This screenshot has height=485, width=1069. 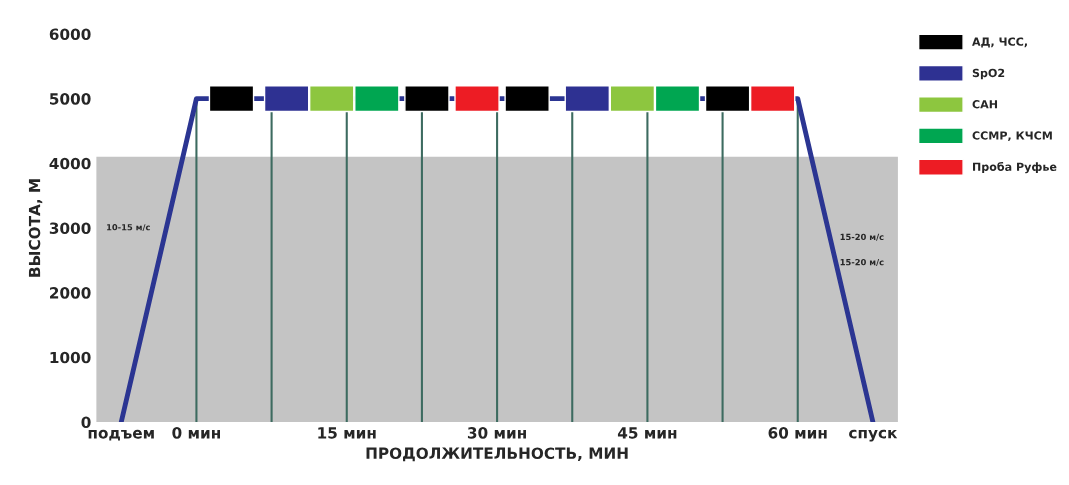 I want to click on x-tick-label: подъем, so click(x=121, y=435).